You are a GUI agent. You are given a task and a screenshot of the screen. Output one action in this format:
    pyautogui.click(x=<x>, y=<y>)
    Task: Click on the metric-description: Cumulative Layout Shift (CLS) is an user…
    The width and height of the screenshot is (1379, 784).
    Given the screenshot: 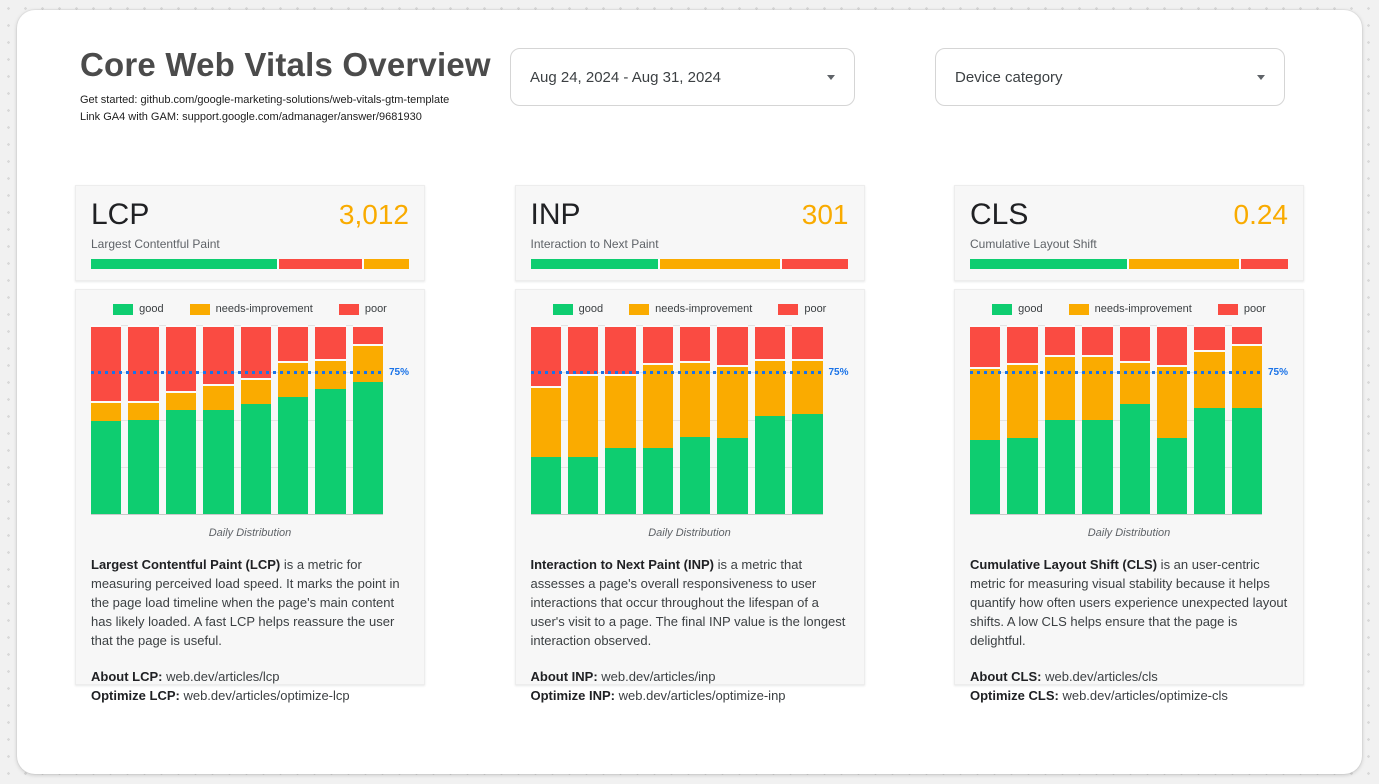 What is the action you would take?
    pyautogui.click(x=1129, y=602)
    